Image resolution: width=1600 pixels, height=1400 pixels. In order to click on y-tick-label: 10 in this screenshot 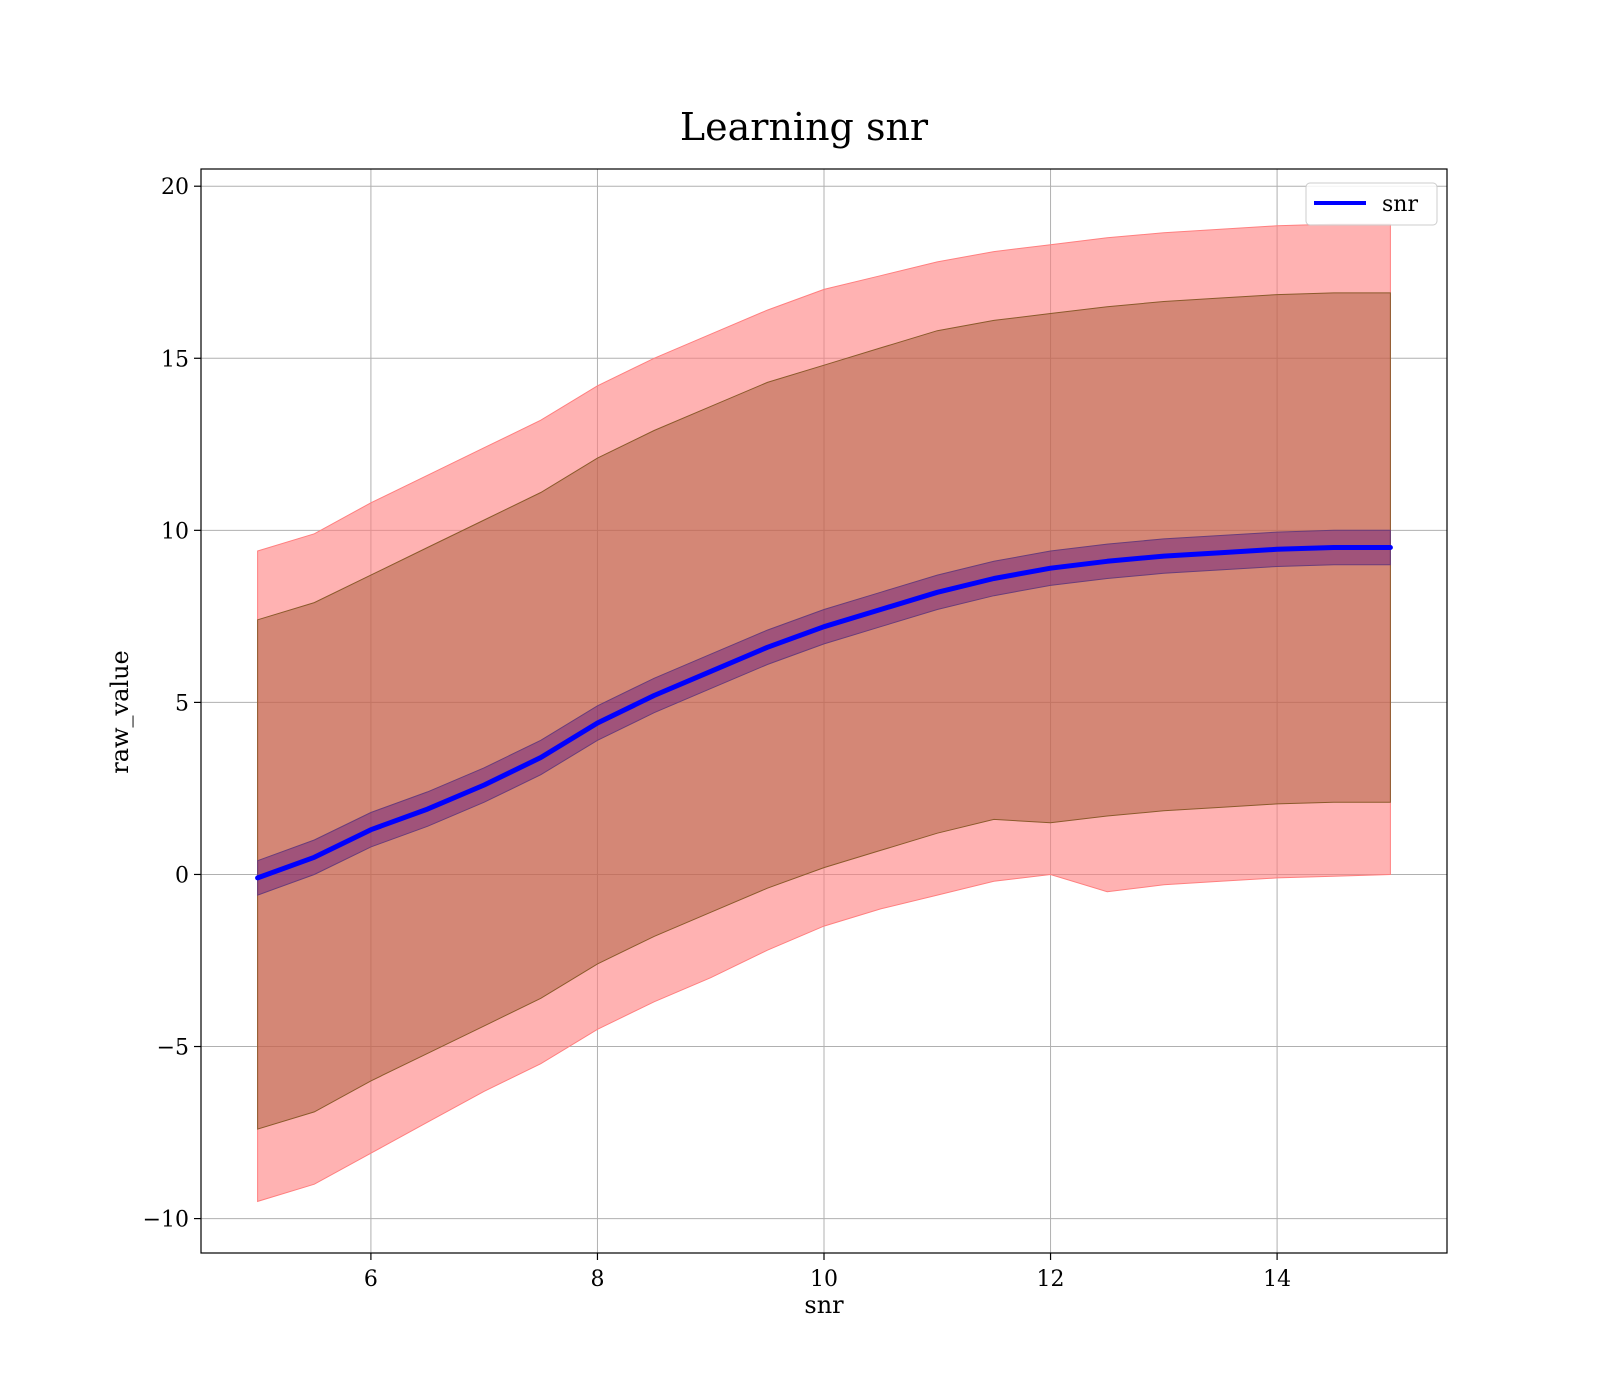, I will do `click(175, 531)`.